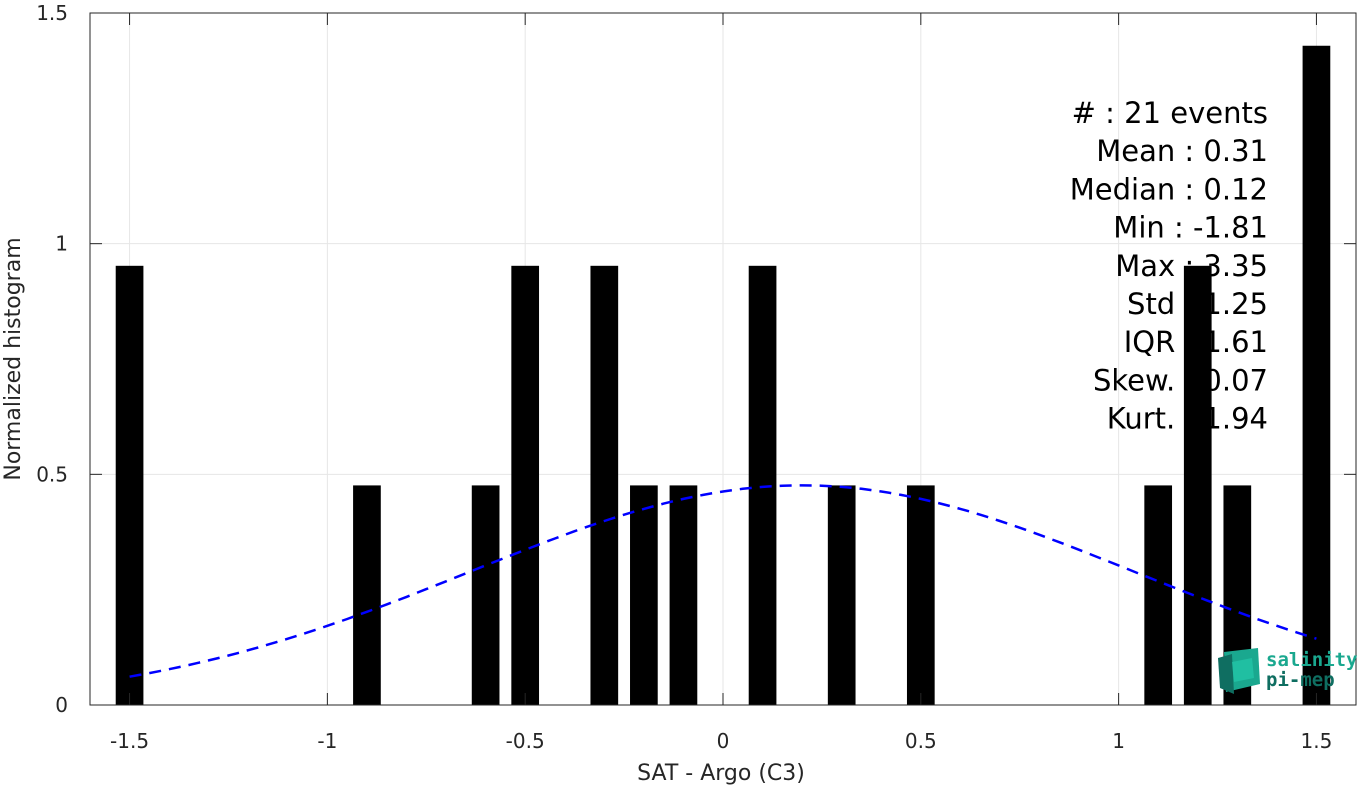 This screenshot has width=1367, height=787. What do you see at coordinates (1239, 671) in the screenshot?
I see `logo-cube-icon` at bounding box center [1239, 671].